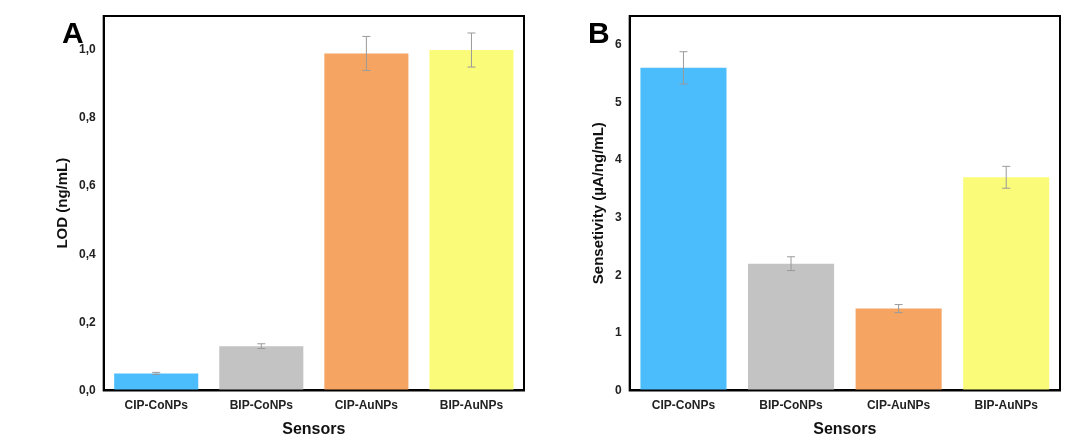  Describe the element at coordinates (618, 389) in the screenshot. I see `y-tick-label: 0` at that location.